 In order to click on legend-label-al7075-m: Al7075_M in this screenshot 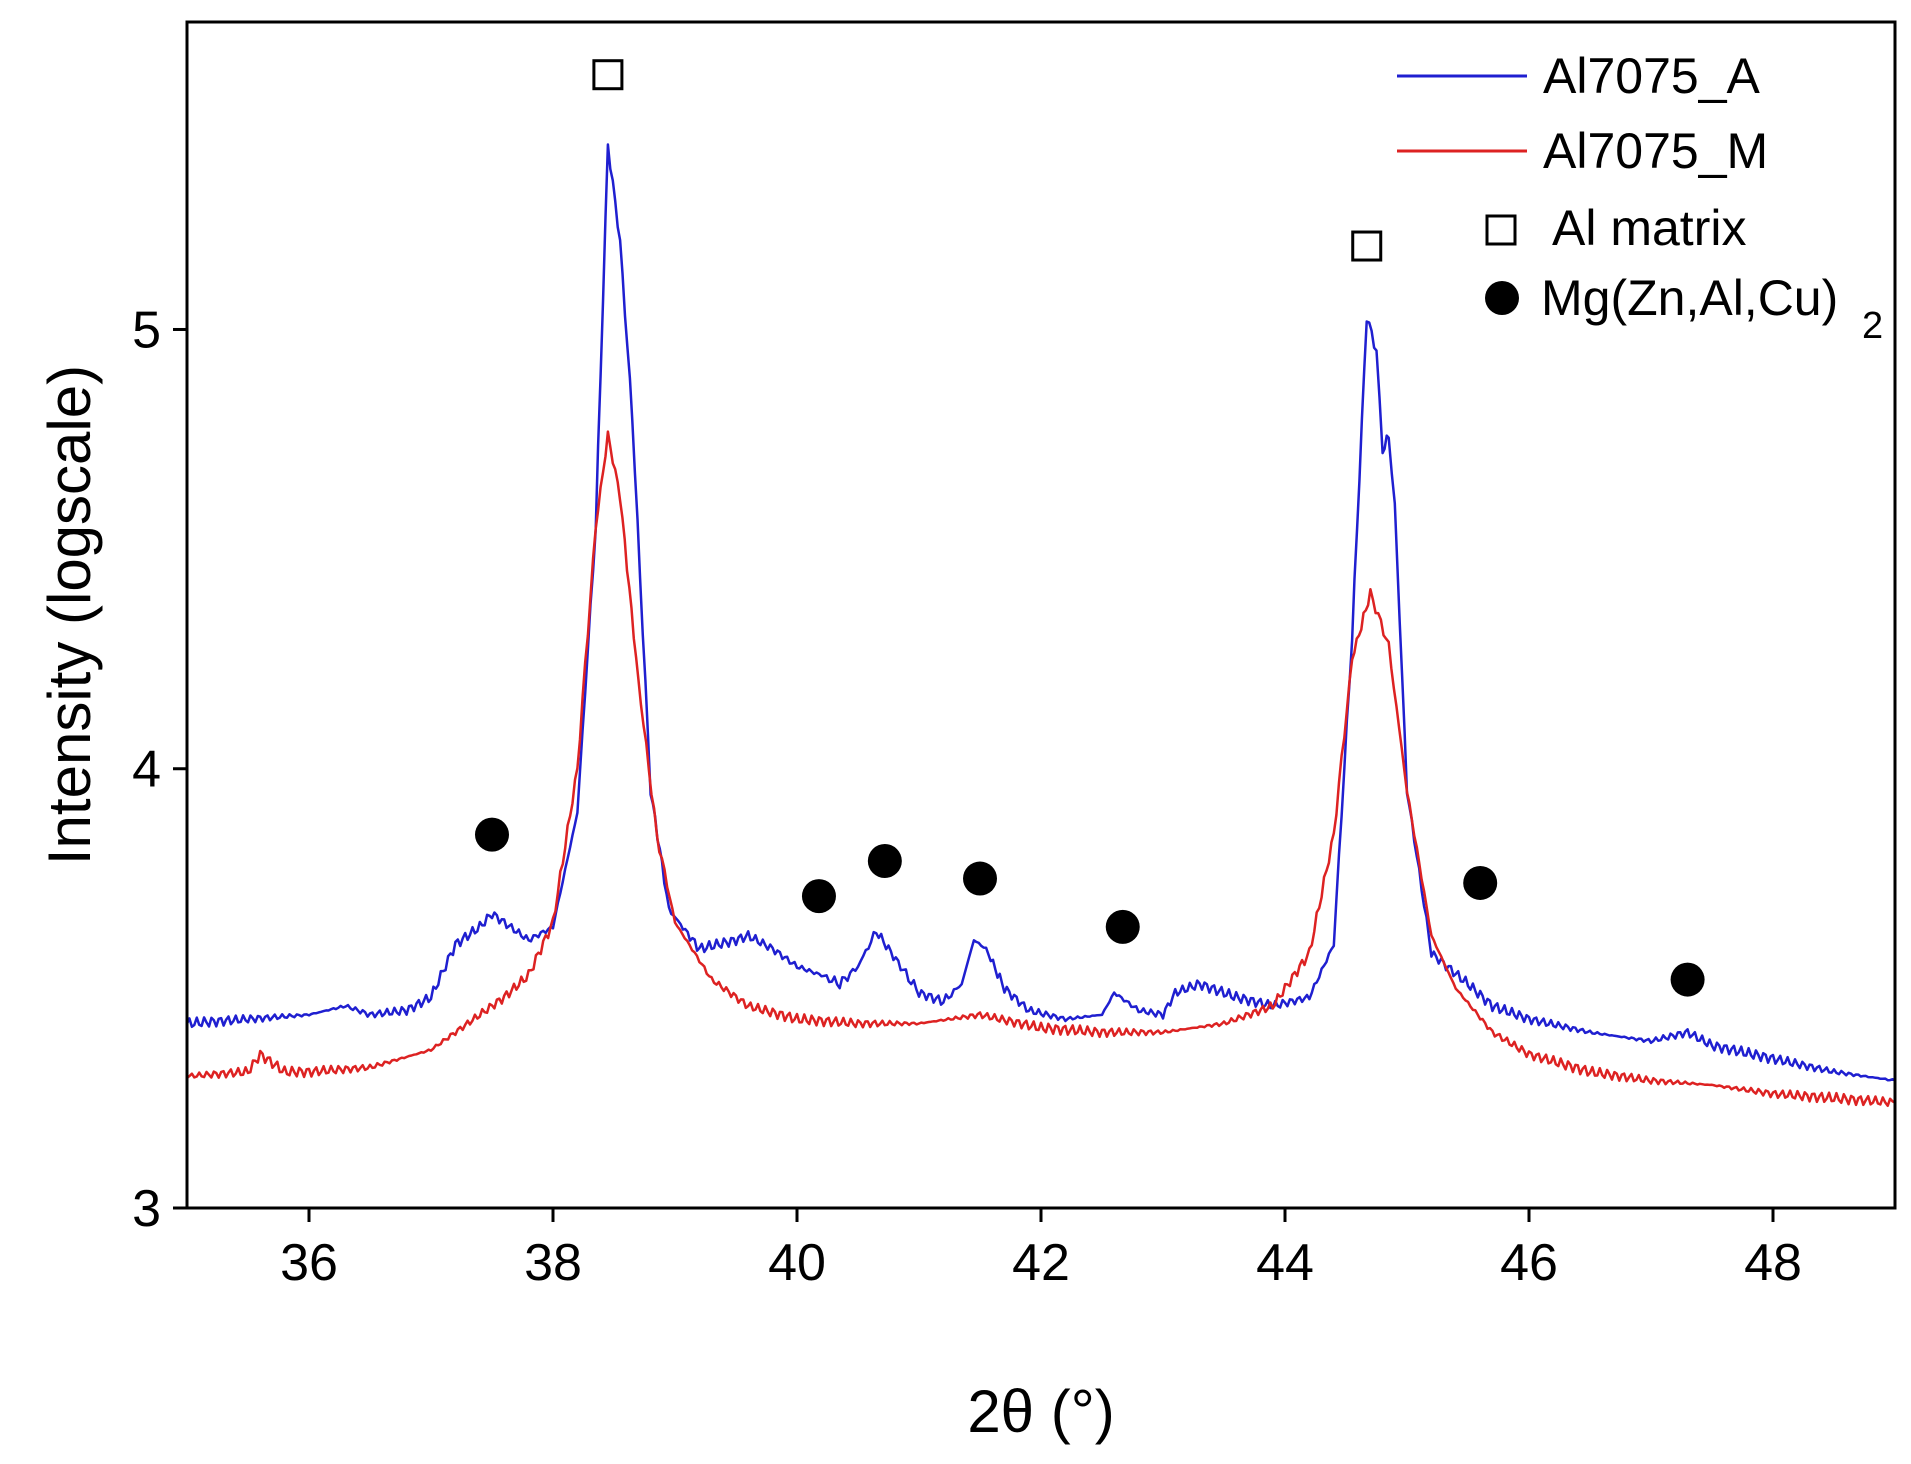, I will do `click(1655, 151)`.